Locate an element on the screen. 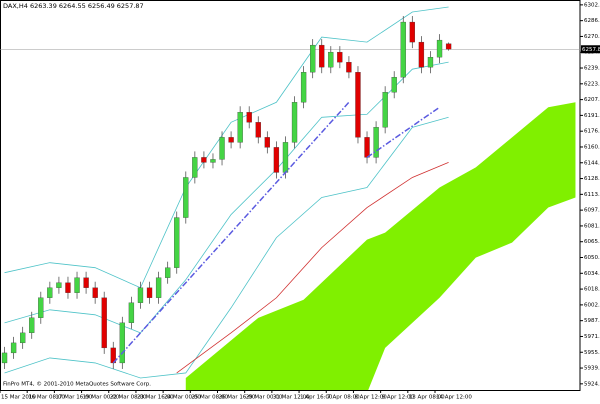  last-price-box is located at coordinates (590, 49).